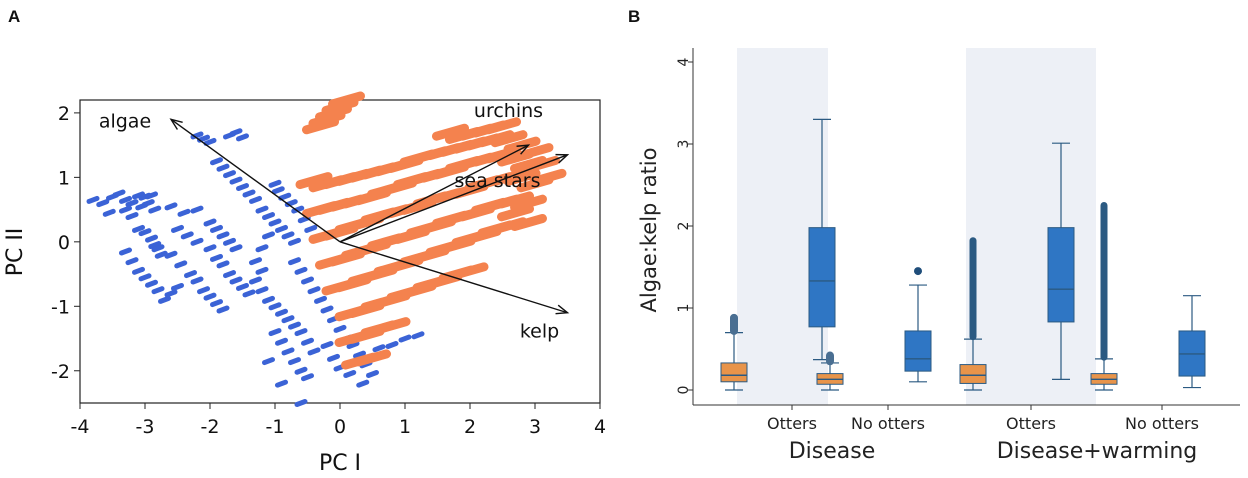  I want to click on x-tick-label: -1, so click(275, 427).